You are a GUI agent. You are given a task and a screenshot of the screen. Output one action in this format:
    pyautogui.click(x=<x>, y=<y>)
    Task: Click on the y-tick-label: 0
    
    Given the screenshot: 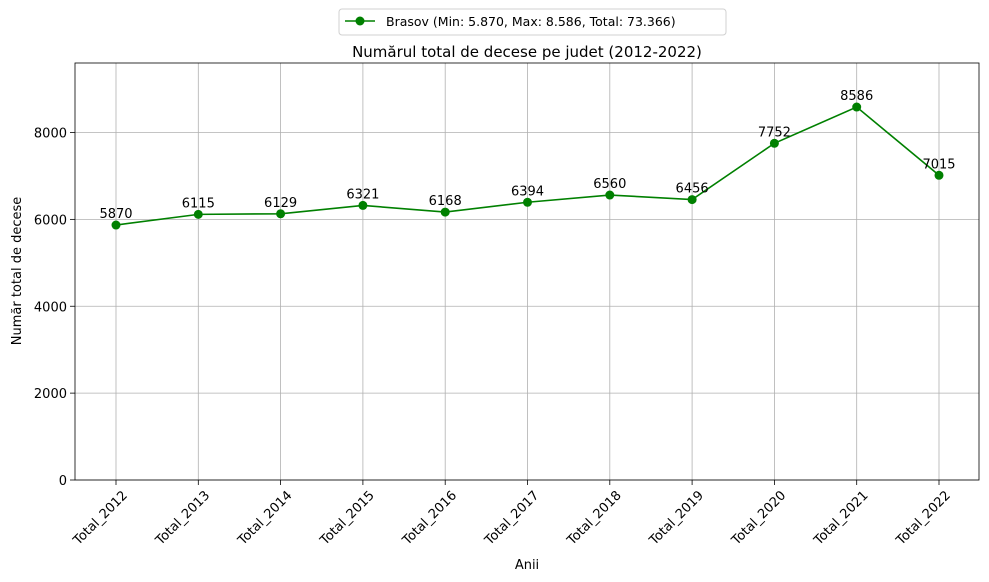 What is the action you would take?
    pyautogui.click(x=63, y=481)
    